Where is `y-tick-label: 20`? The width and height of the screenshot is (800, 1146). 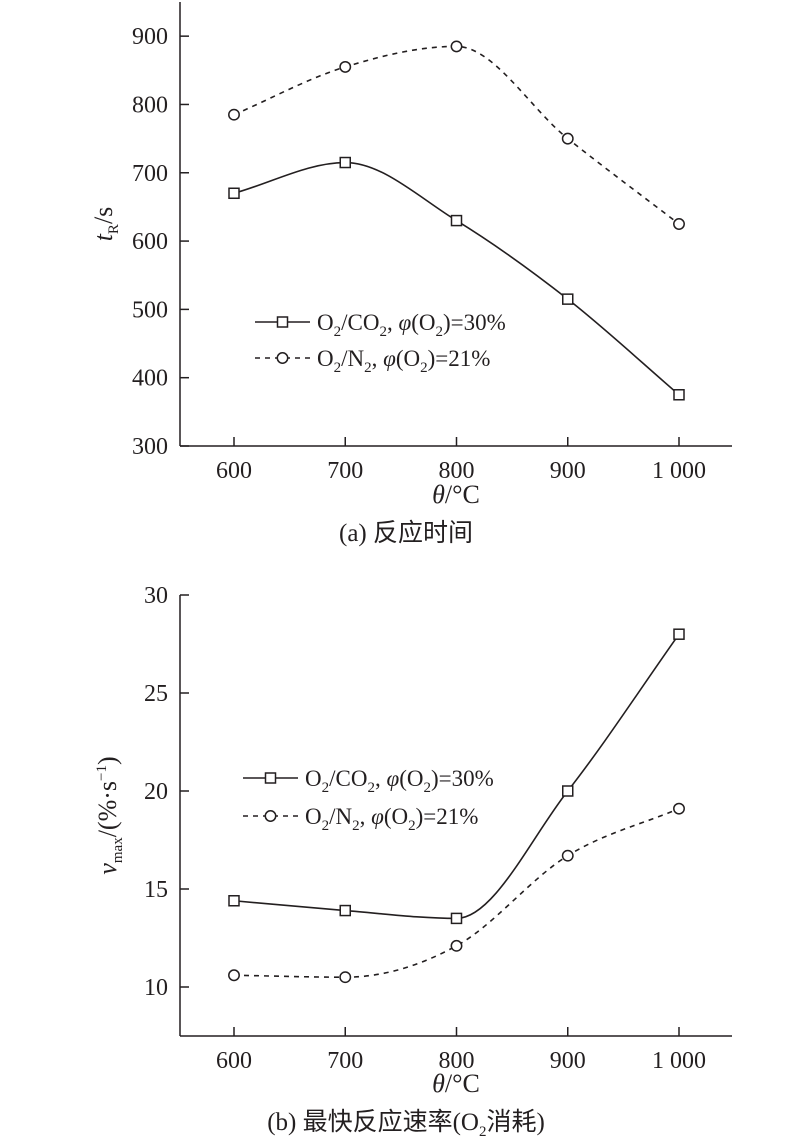 y-tick-label: 20 is located at coordinates (156, 792).